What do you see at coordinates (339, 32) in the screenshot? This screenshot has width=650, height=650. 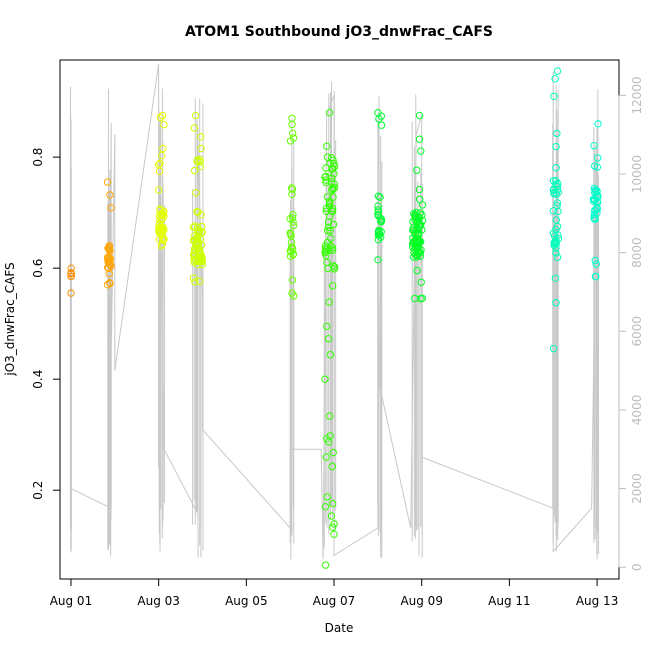 I see `chart-title: ATOM1 Southbound jO3_dnwFrac_CAFS` at bounding box center [339, 32].